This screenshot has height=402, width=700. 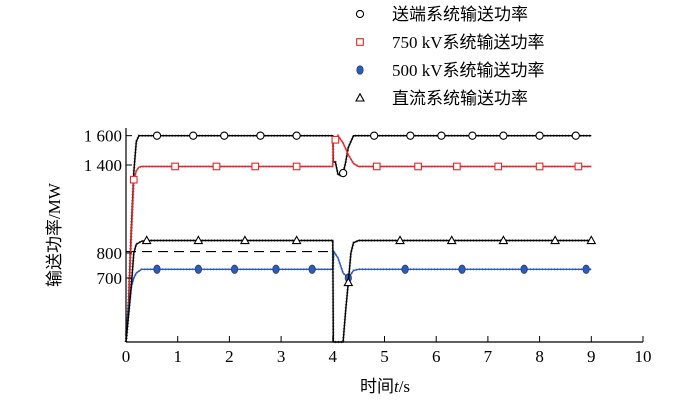 What do you see at coordinates (333, 356) in the screenshot?
I see `x-tick-label: 4` at bounding box center [333, 356].